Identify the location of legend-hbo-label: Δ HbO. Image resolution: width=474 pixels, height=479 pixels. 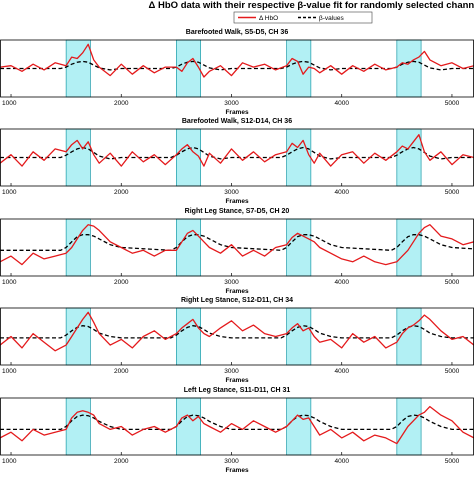
(268, 18).